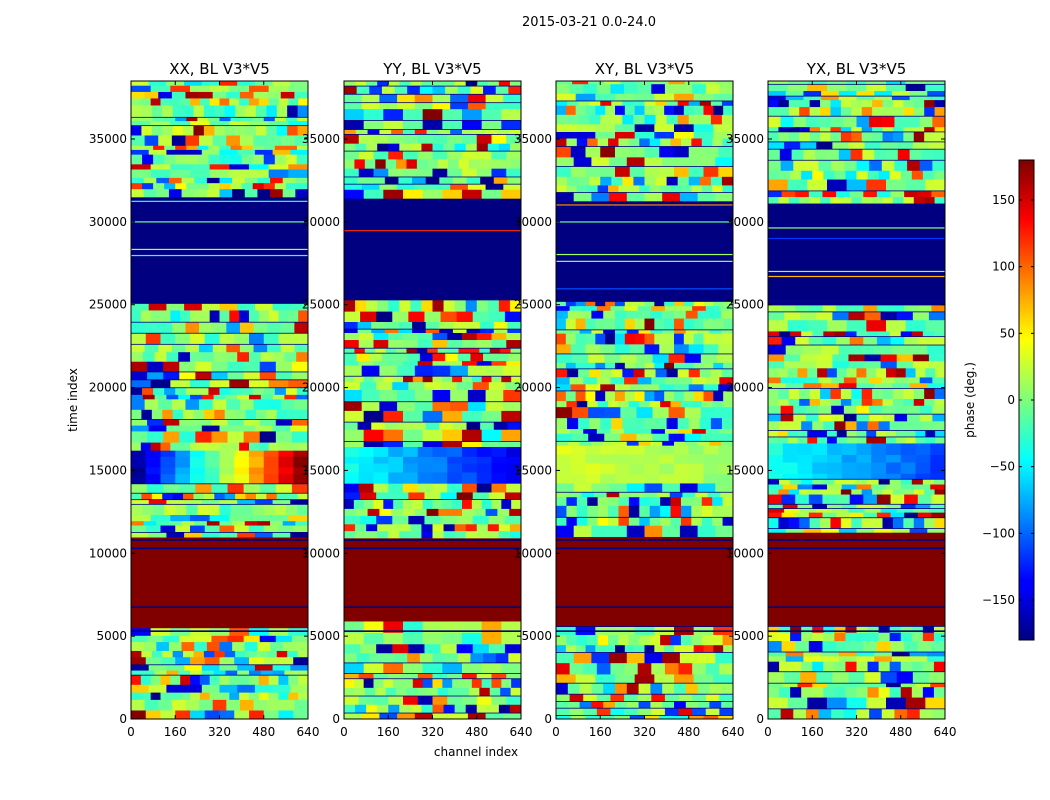 The image size is (1050, 800). I want to click on panel-title: YX, BL V3*V5, so click(856, 69).